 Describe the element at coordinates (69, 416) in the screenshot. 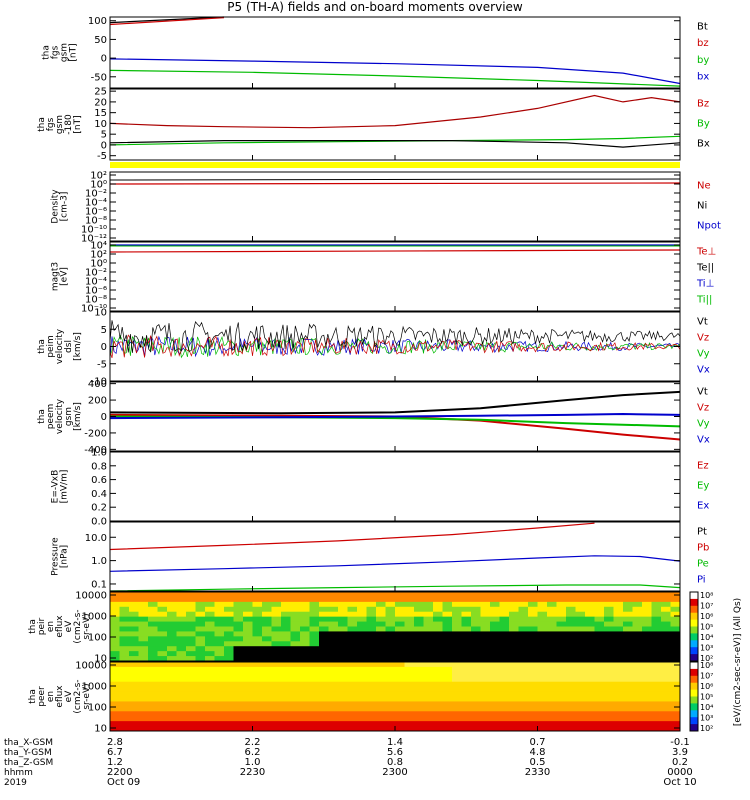

I see `y-axis-label: gsm` at that location.